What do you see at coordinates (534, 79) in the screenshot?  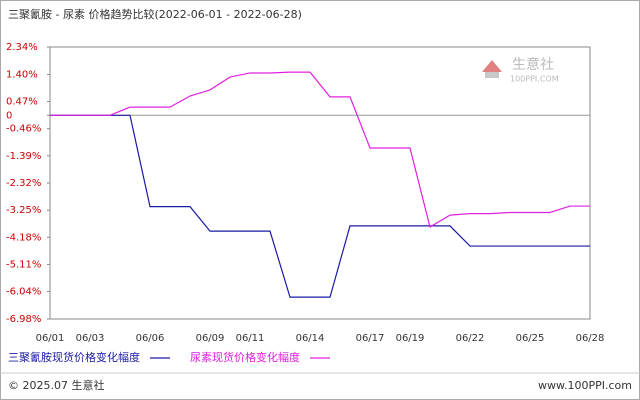 I see `watermark-site: 100PPI.COM` at bounding box center [534, 79].